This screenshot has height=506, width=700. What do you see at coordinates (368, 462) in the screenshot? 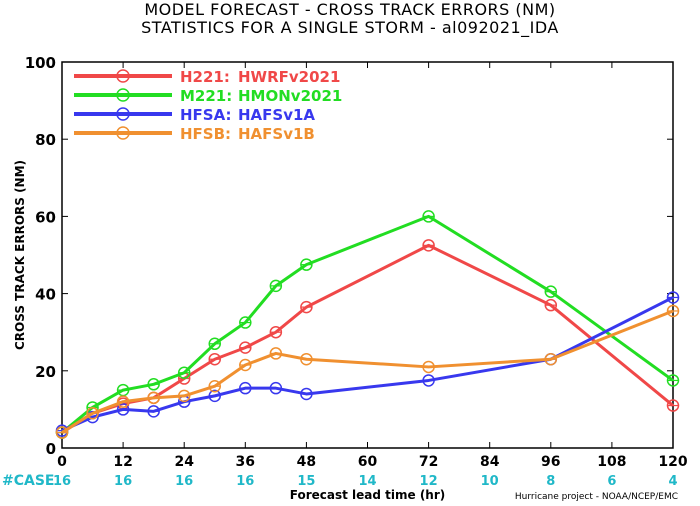
I see `x-tick-label: 60` at bounding box center [368, 462].